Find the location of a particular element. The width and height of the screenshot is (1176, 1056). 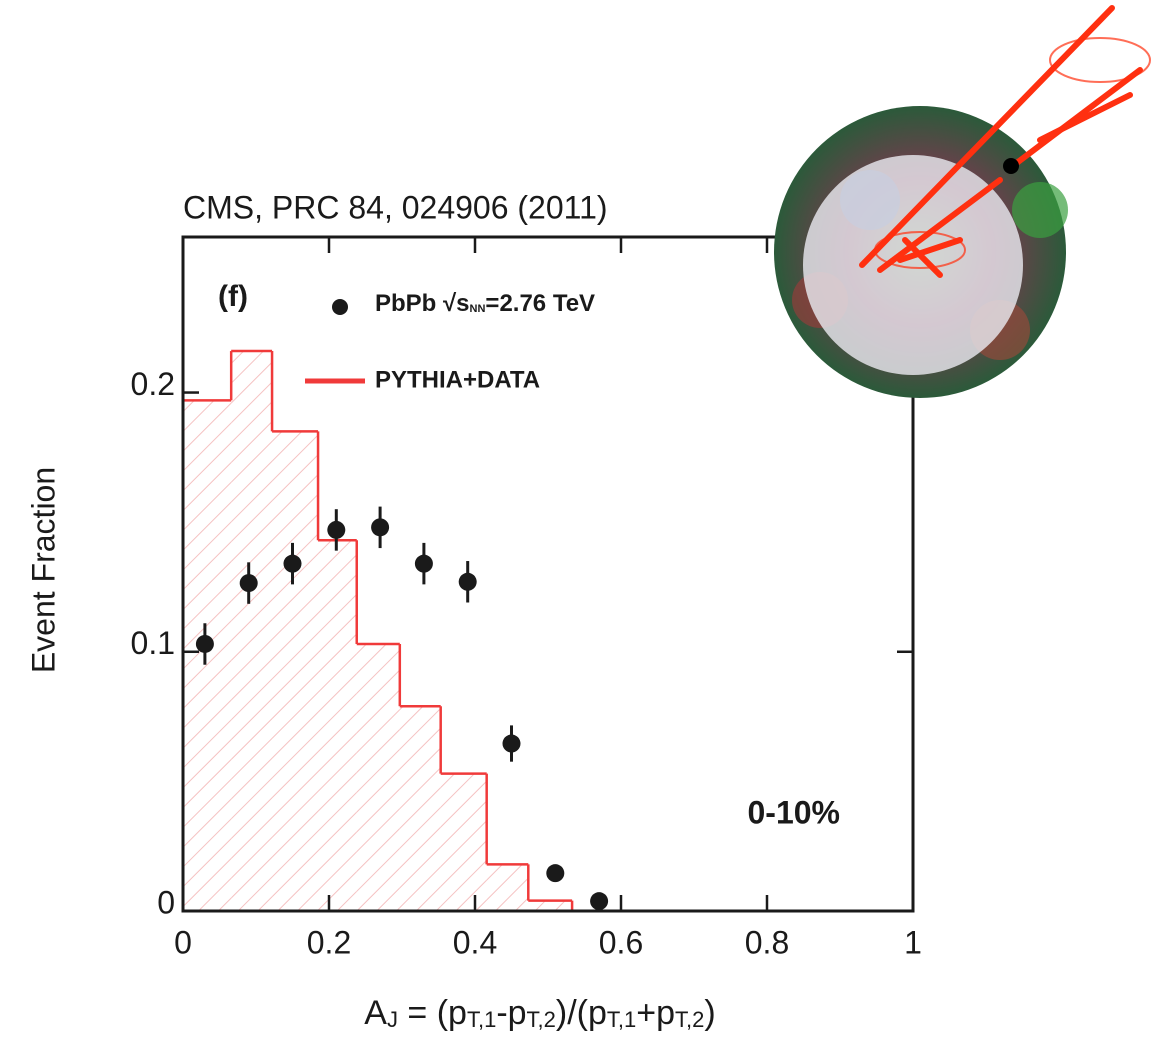

x-axis-label: AJ = (pT,1-pT,2)/(pT,1+pT,2) is located at coordinates (539, 1013).